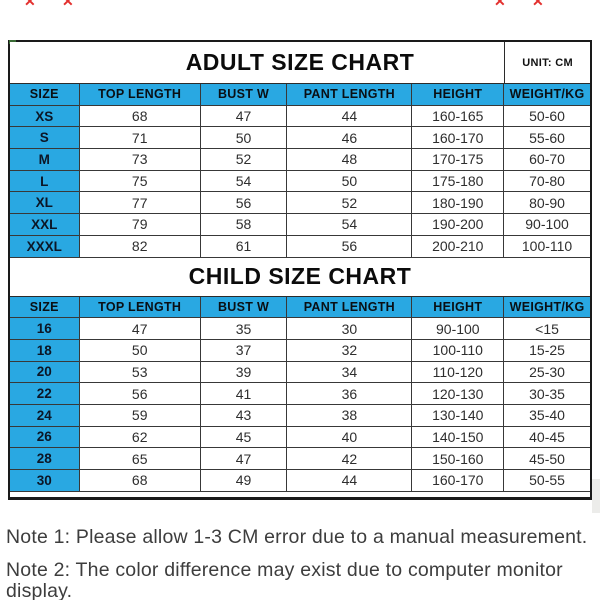 Image resolution: width=600 pixels, height=600 pixels. I want to click on size-cell: 24, so click(45, 415).